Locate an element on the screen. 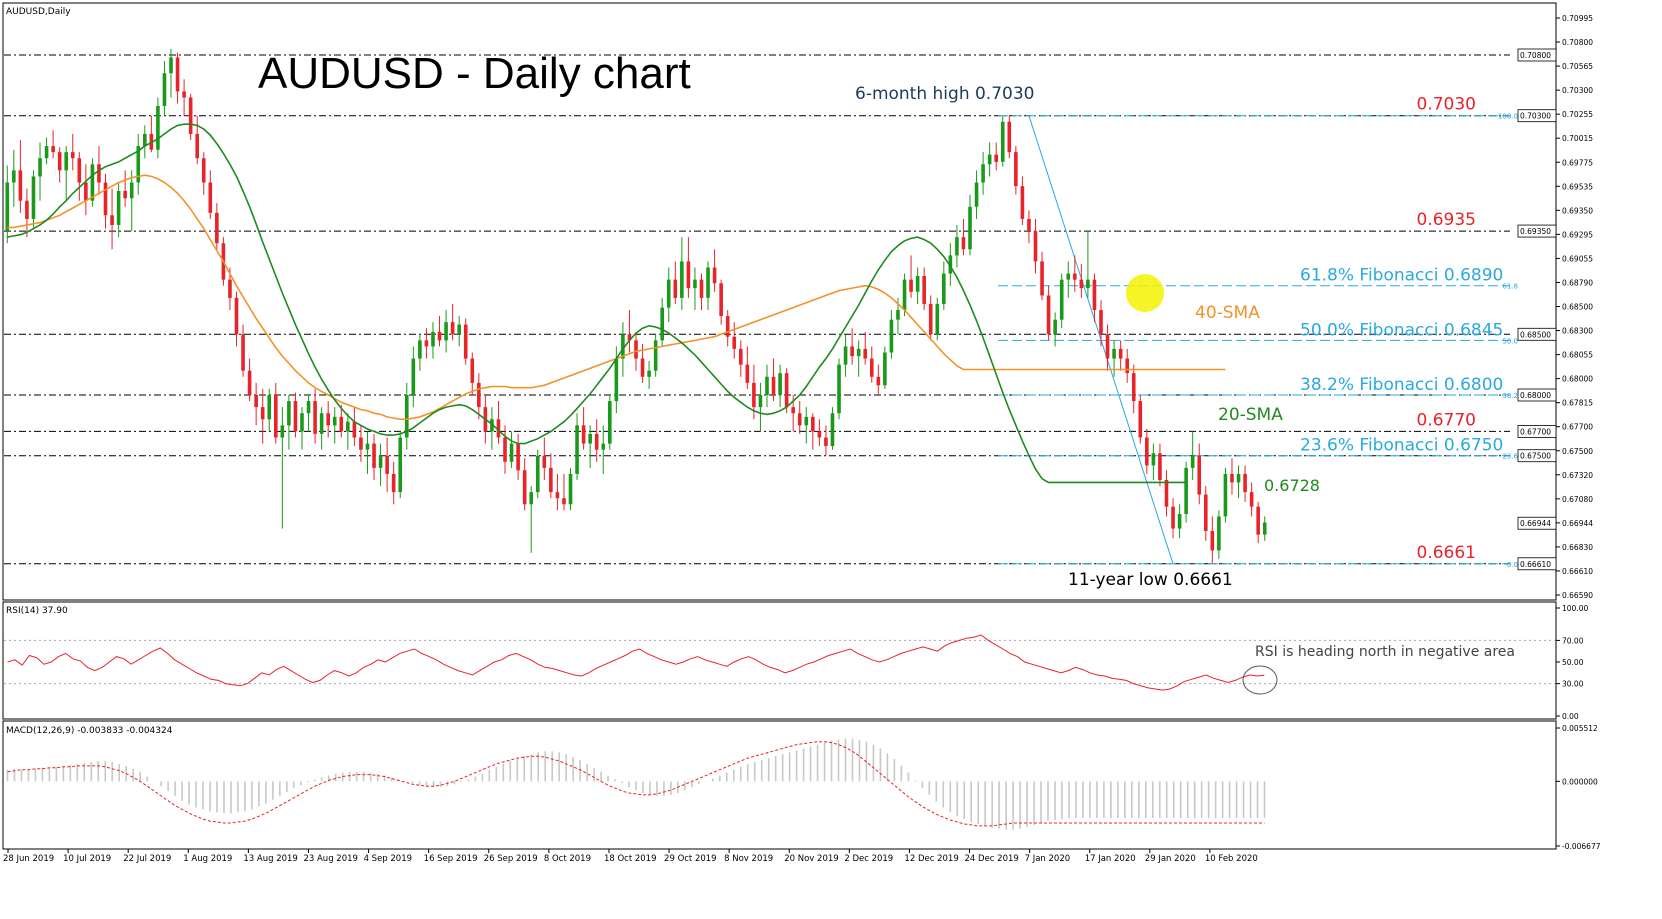 The height and width of the screenshot is (919, 1662). macd-pane: 0.005512 0.000000 -0.006677 is located at coordinates (803, 787).